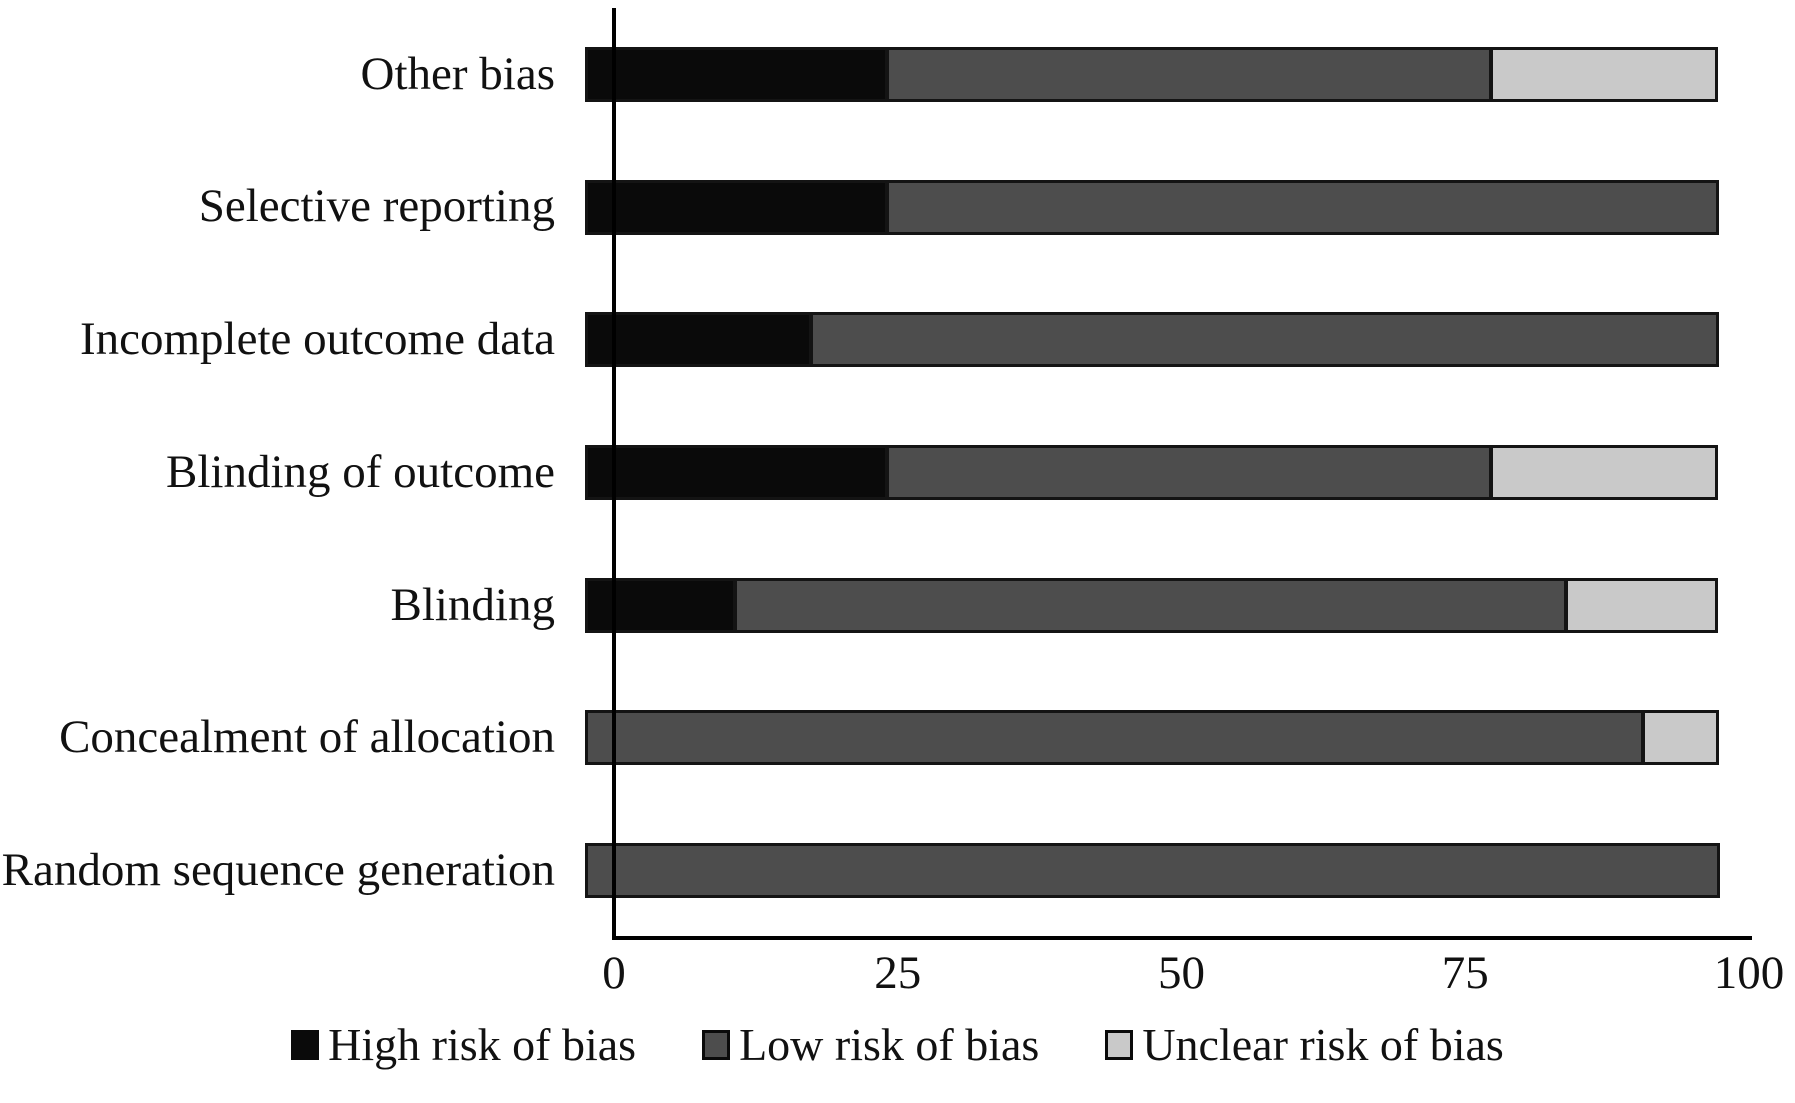  Describe the element at coordinates (482, 1044) in the screenshot. I see `legend-label: High risk of bias` at that location.